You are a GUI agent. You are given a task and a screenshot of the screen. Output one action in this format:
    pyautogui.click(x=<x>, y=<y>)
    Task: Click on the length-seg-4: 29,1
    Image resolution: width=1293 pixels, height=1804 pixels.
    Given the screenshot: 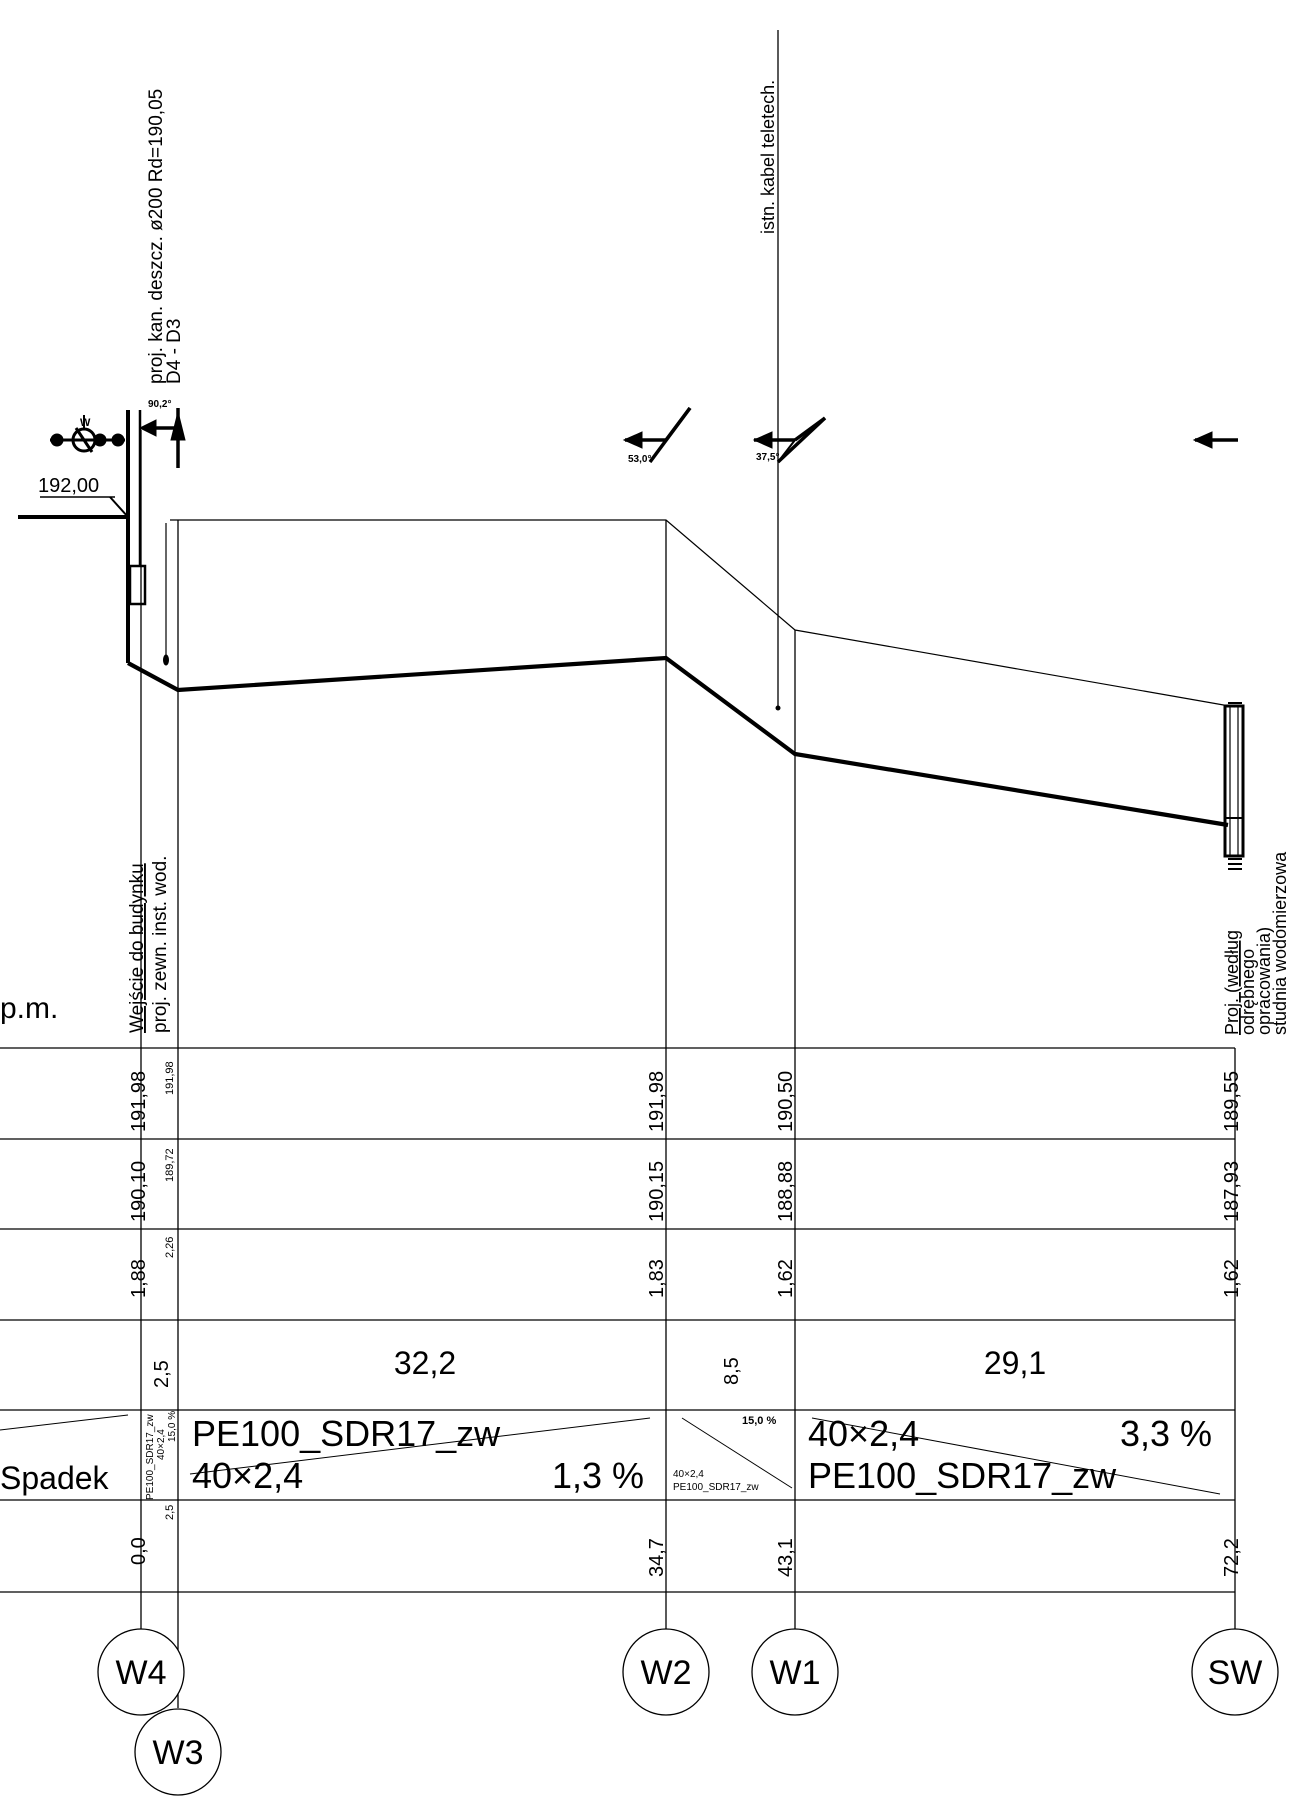 What is the action you would take?
    pyautogui.click(x=1015, y=1363)
    